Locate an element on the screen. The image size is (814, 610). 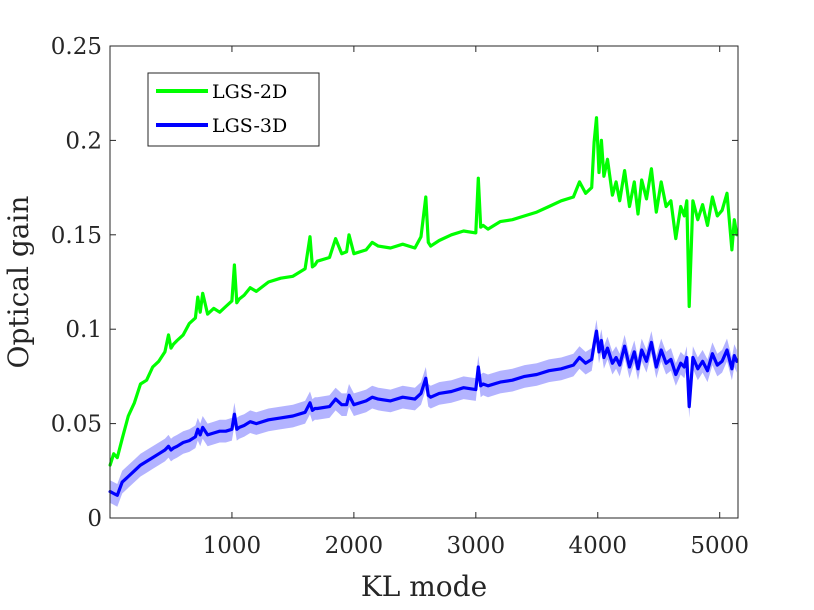
y-tick-label: 0.05 is located at coordinates (76, 425).